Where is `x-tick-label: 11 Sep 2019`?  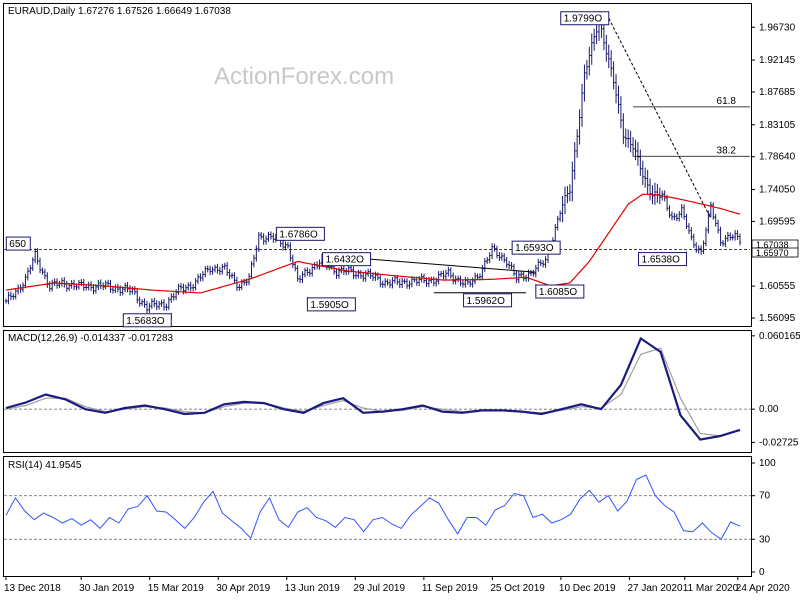 x-tick-label: 11 Sep 2019 is located at coordinates (450, 588).